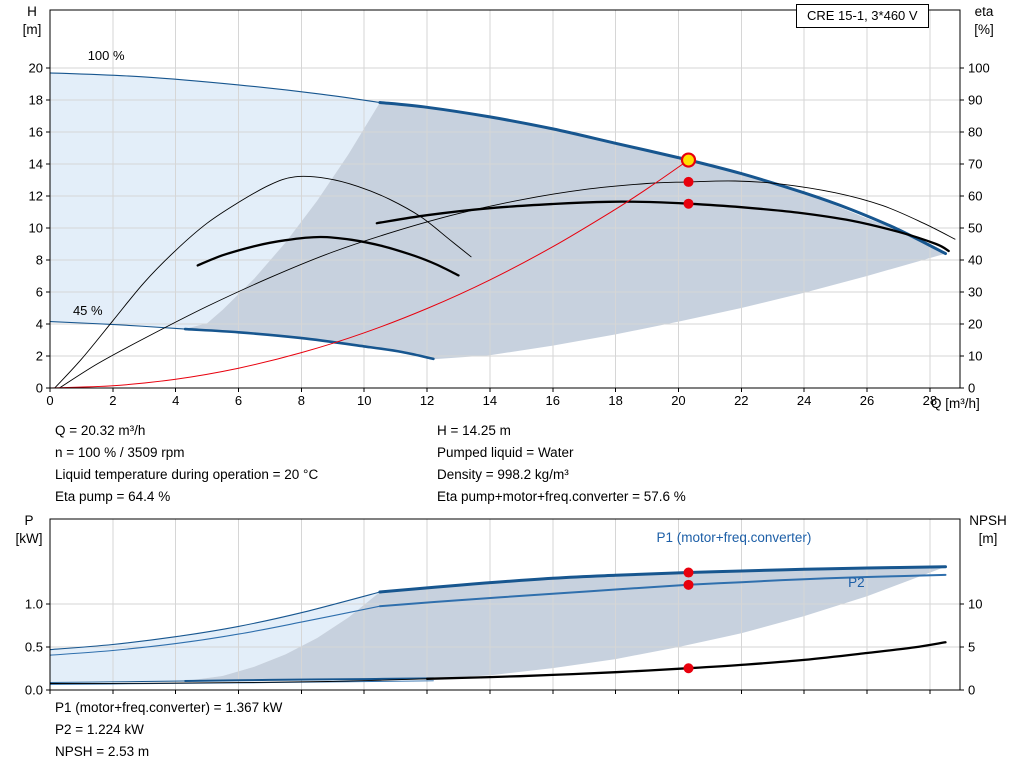  I want to click on p1-value: P1 (motor+freq.converter) = 1.367 kW, so click(169, 707).